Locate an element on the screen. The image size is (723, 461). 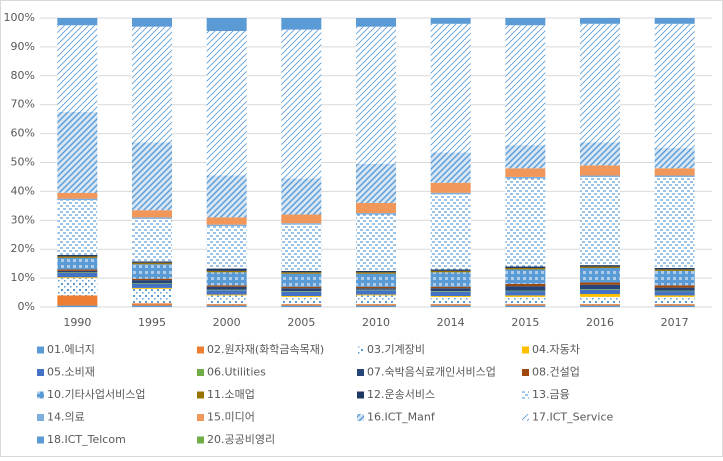
x-tick-label: 1990 is located at coordinates (77, 322).